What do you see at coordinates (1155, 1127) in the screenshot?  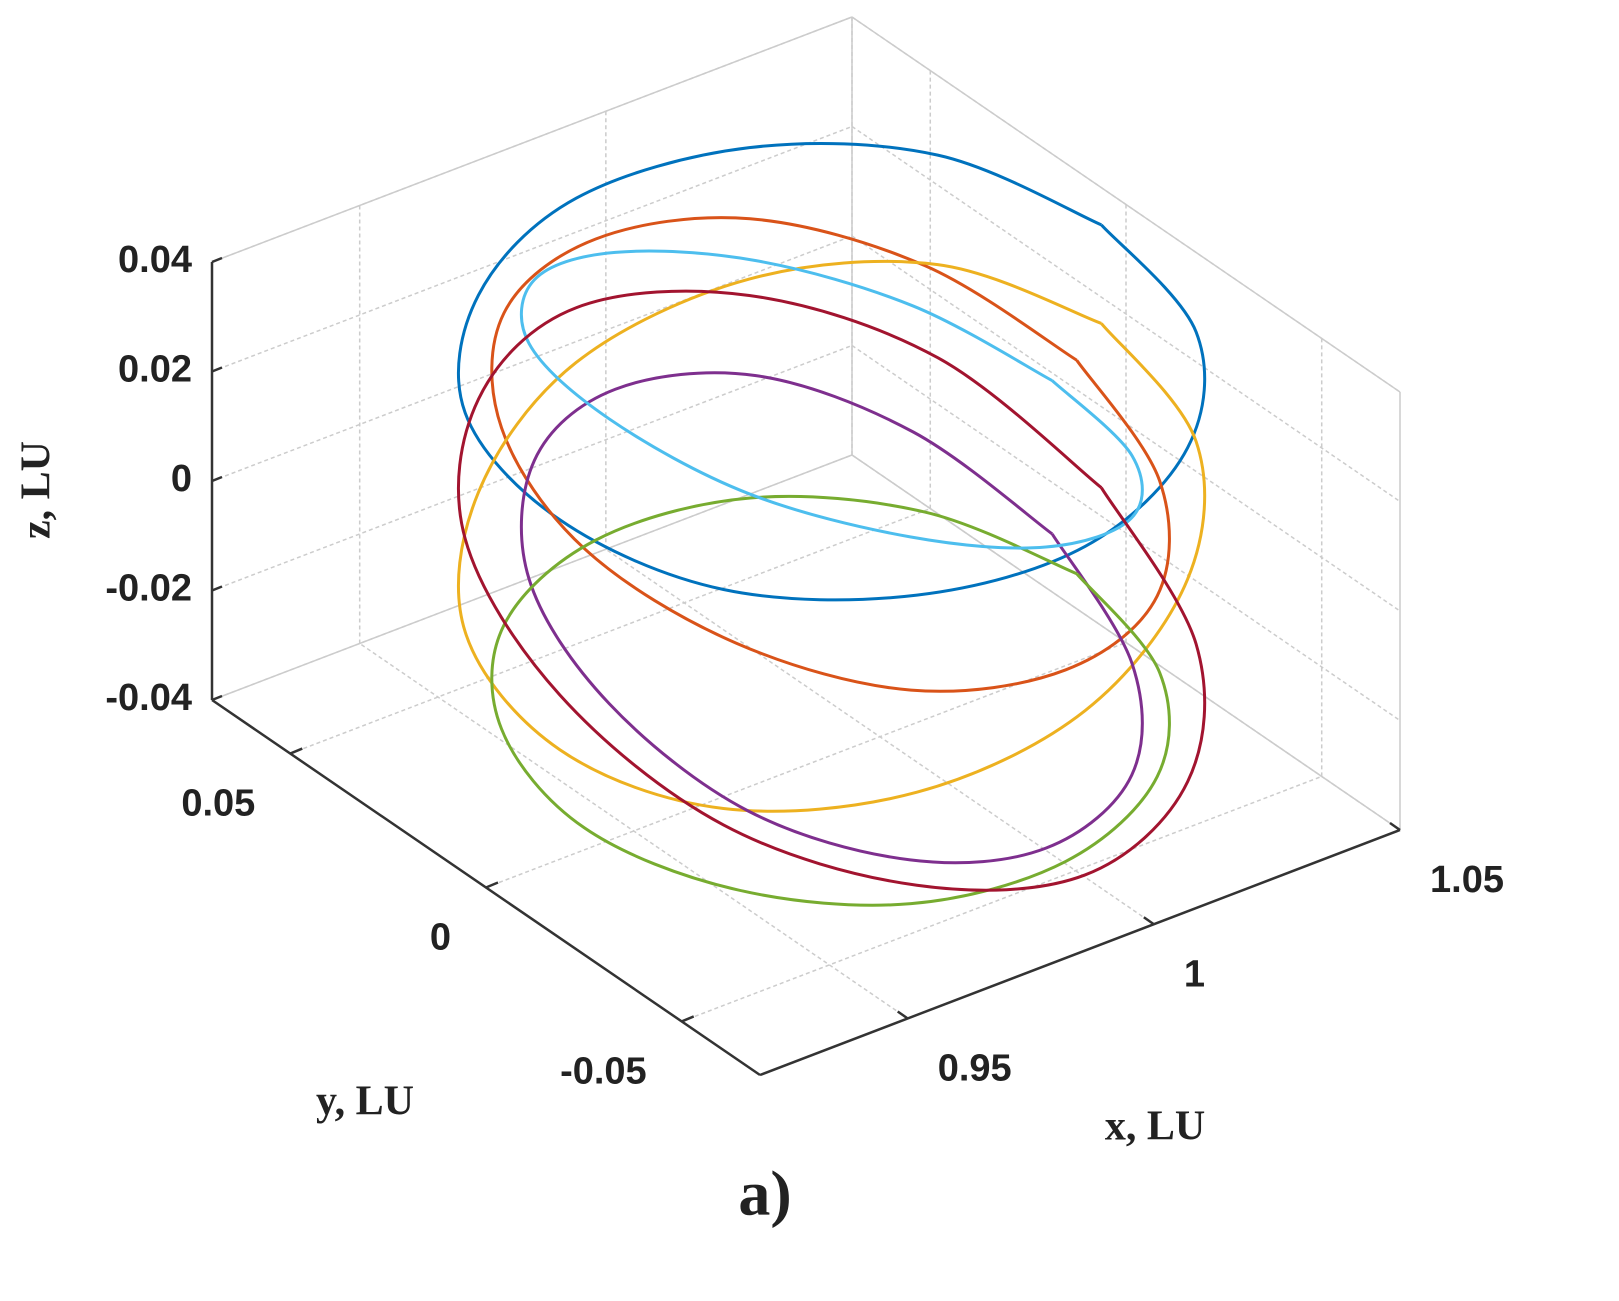 I see `x-axis-label: x, LU` at bounding box center [1155, 1127].